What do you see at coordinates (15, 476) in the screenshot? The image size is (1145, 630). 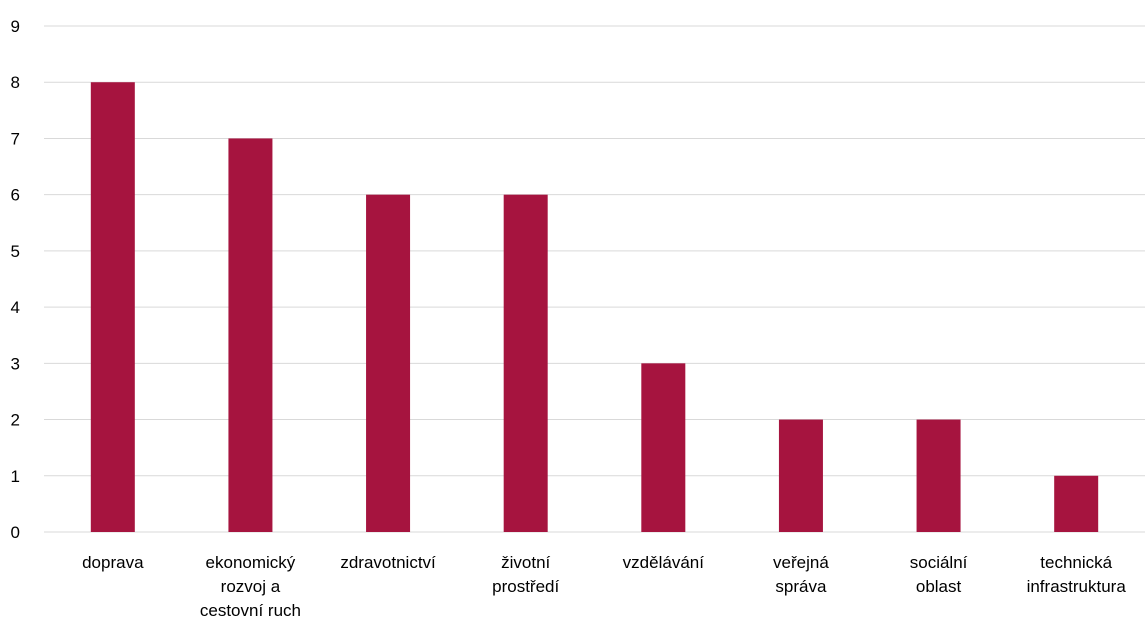 I see `y-tick-label: 1` at bounding box center [15, 476].